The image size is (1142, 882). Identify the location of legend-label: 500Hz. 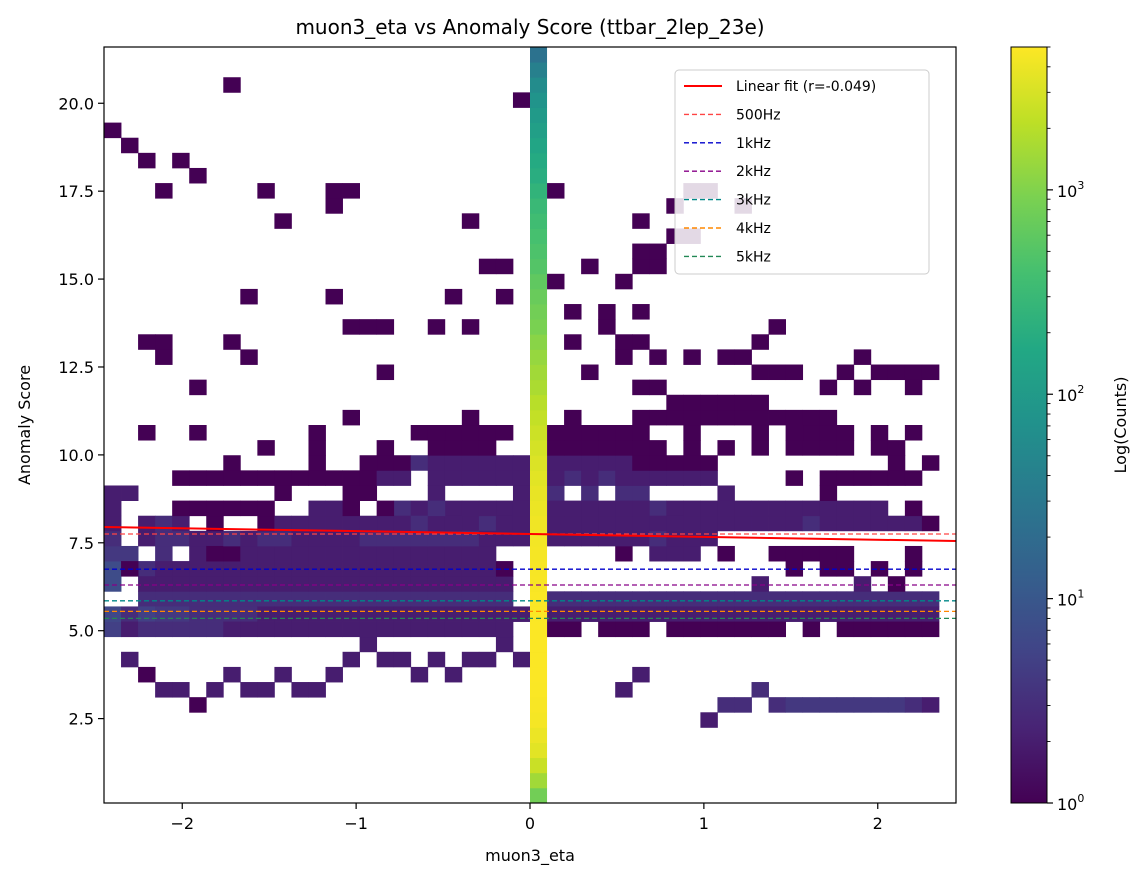
(758, 115).